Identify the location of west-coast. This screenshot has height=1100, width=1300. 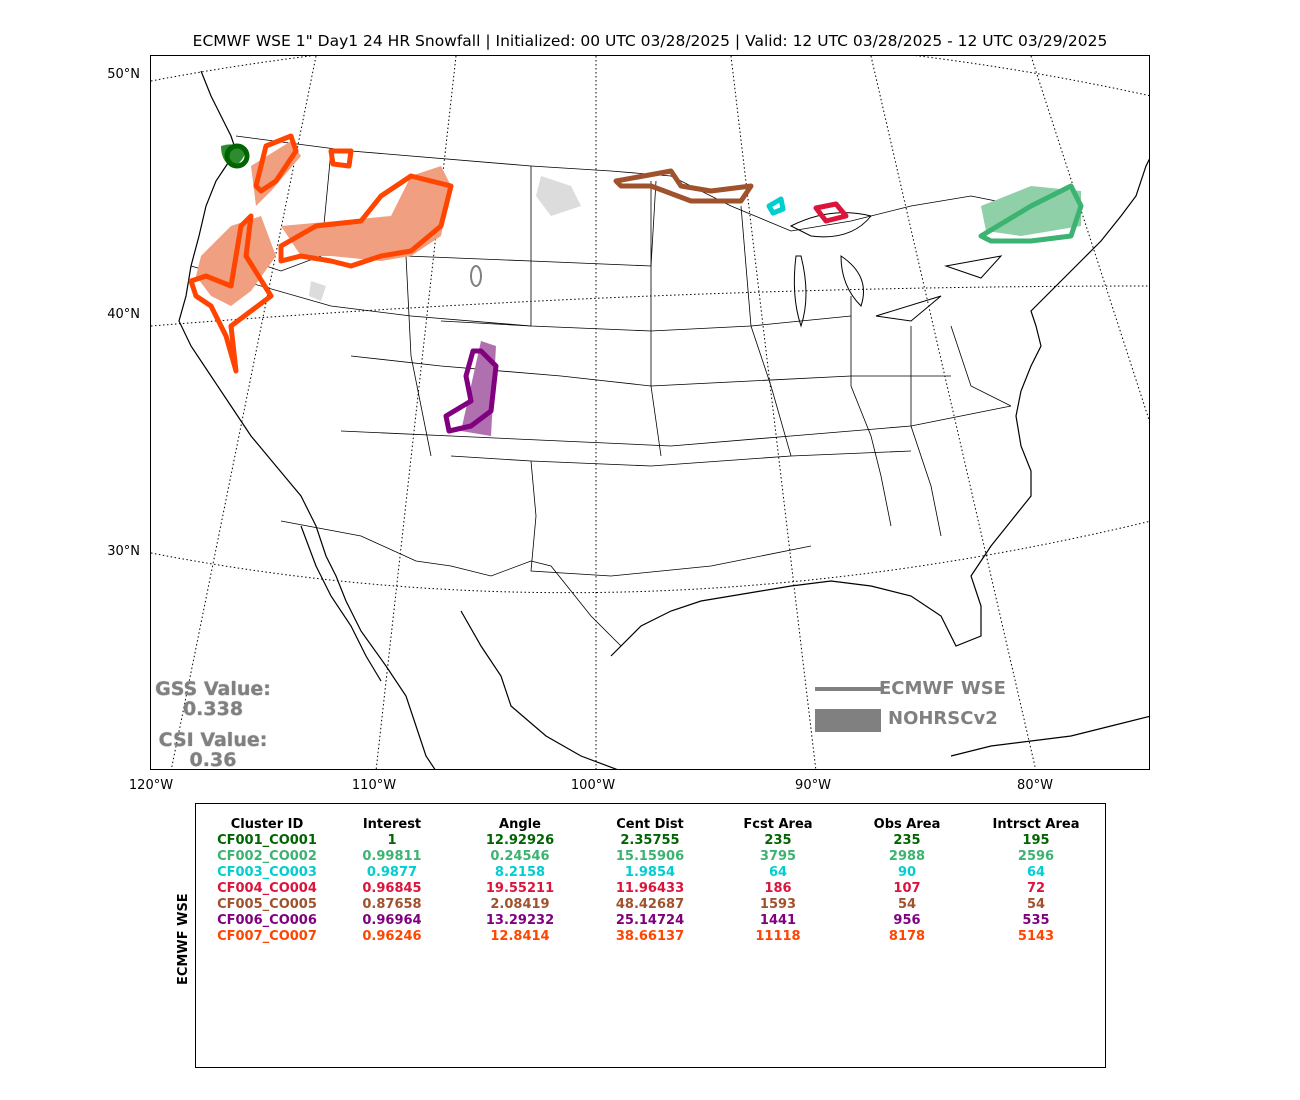
(307, 419).